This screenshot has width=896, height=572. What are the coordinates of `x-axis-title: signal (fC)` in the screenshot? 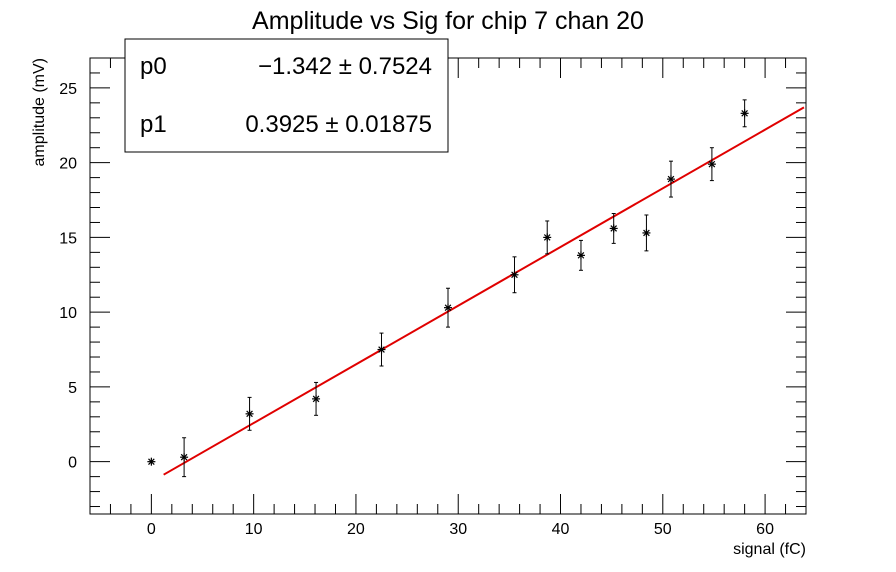 It's located at (769, 549).